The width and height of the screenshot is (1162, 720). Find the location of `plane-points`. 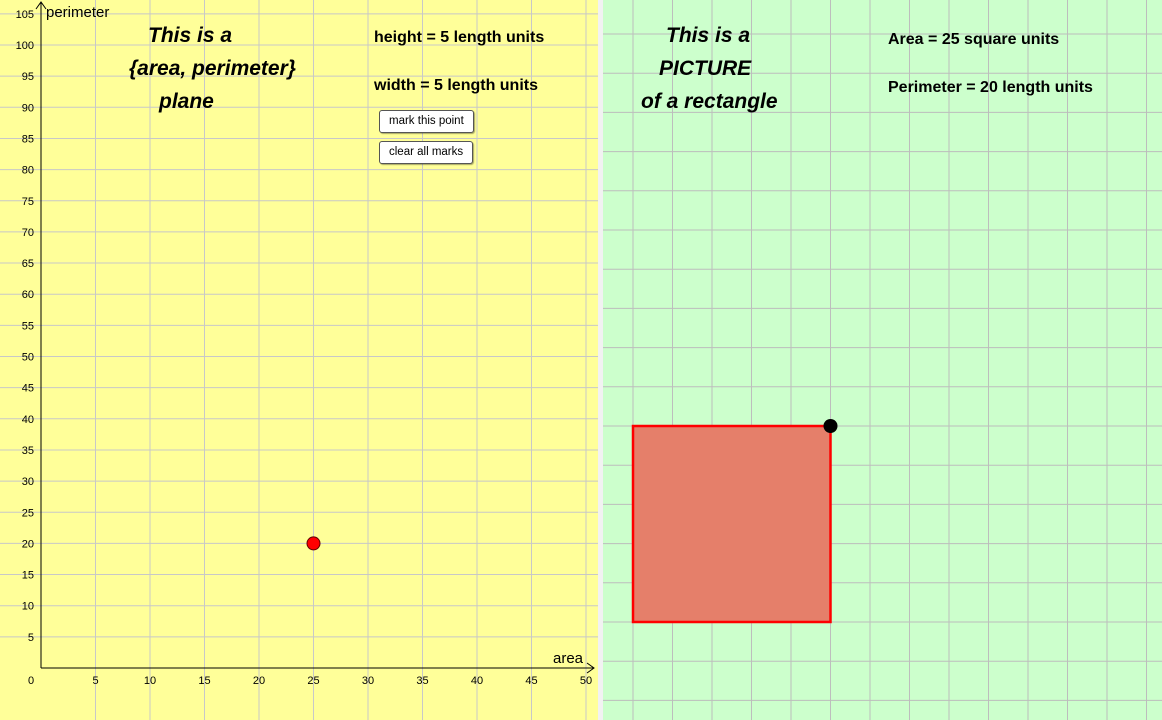

plane-points is located at coordinates (313, 543).